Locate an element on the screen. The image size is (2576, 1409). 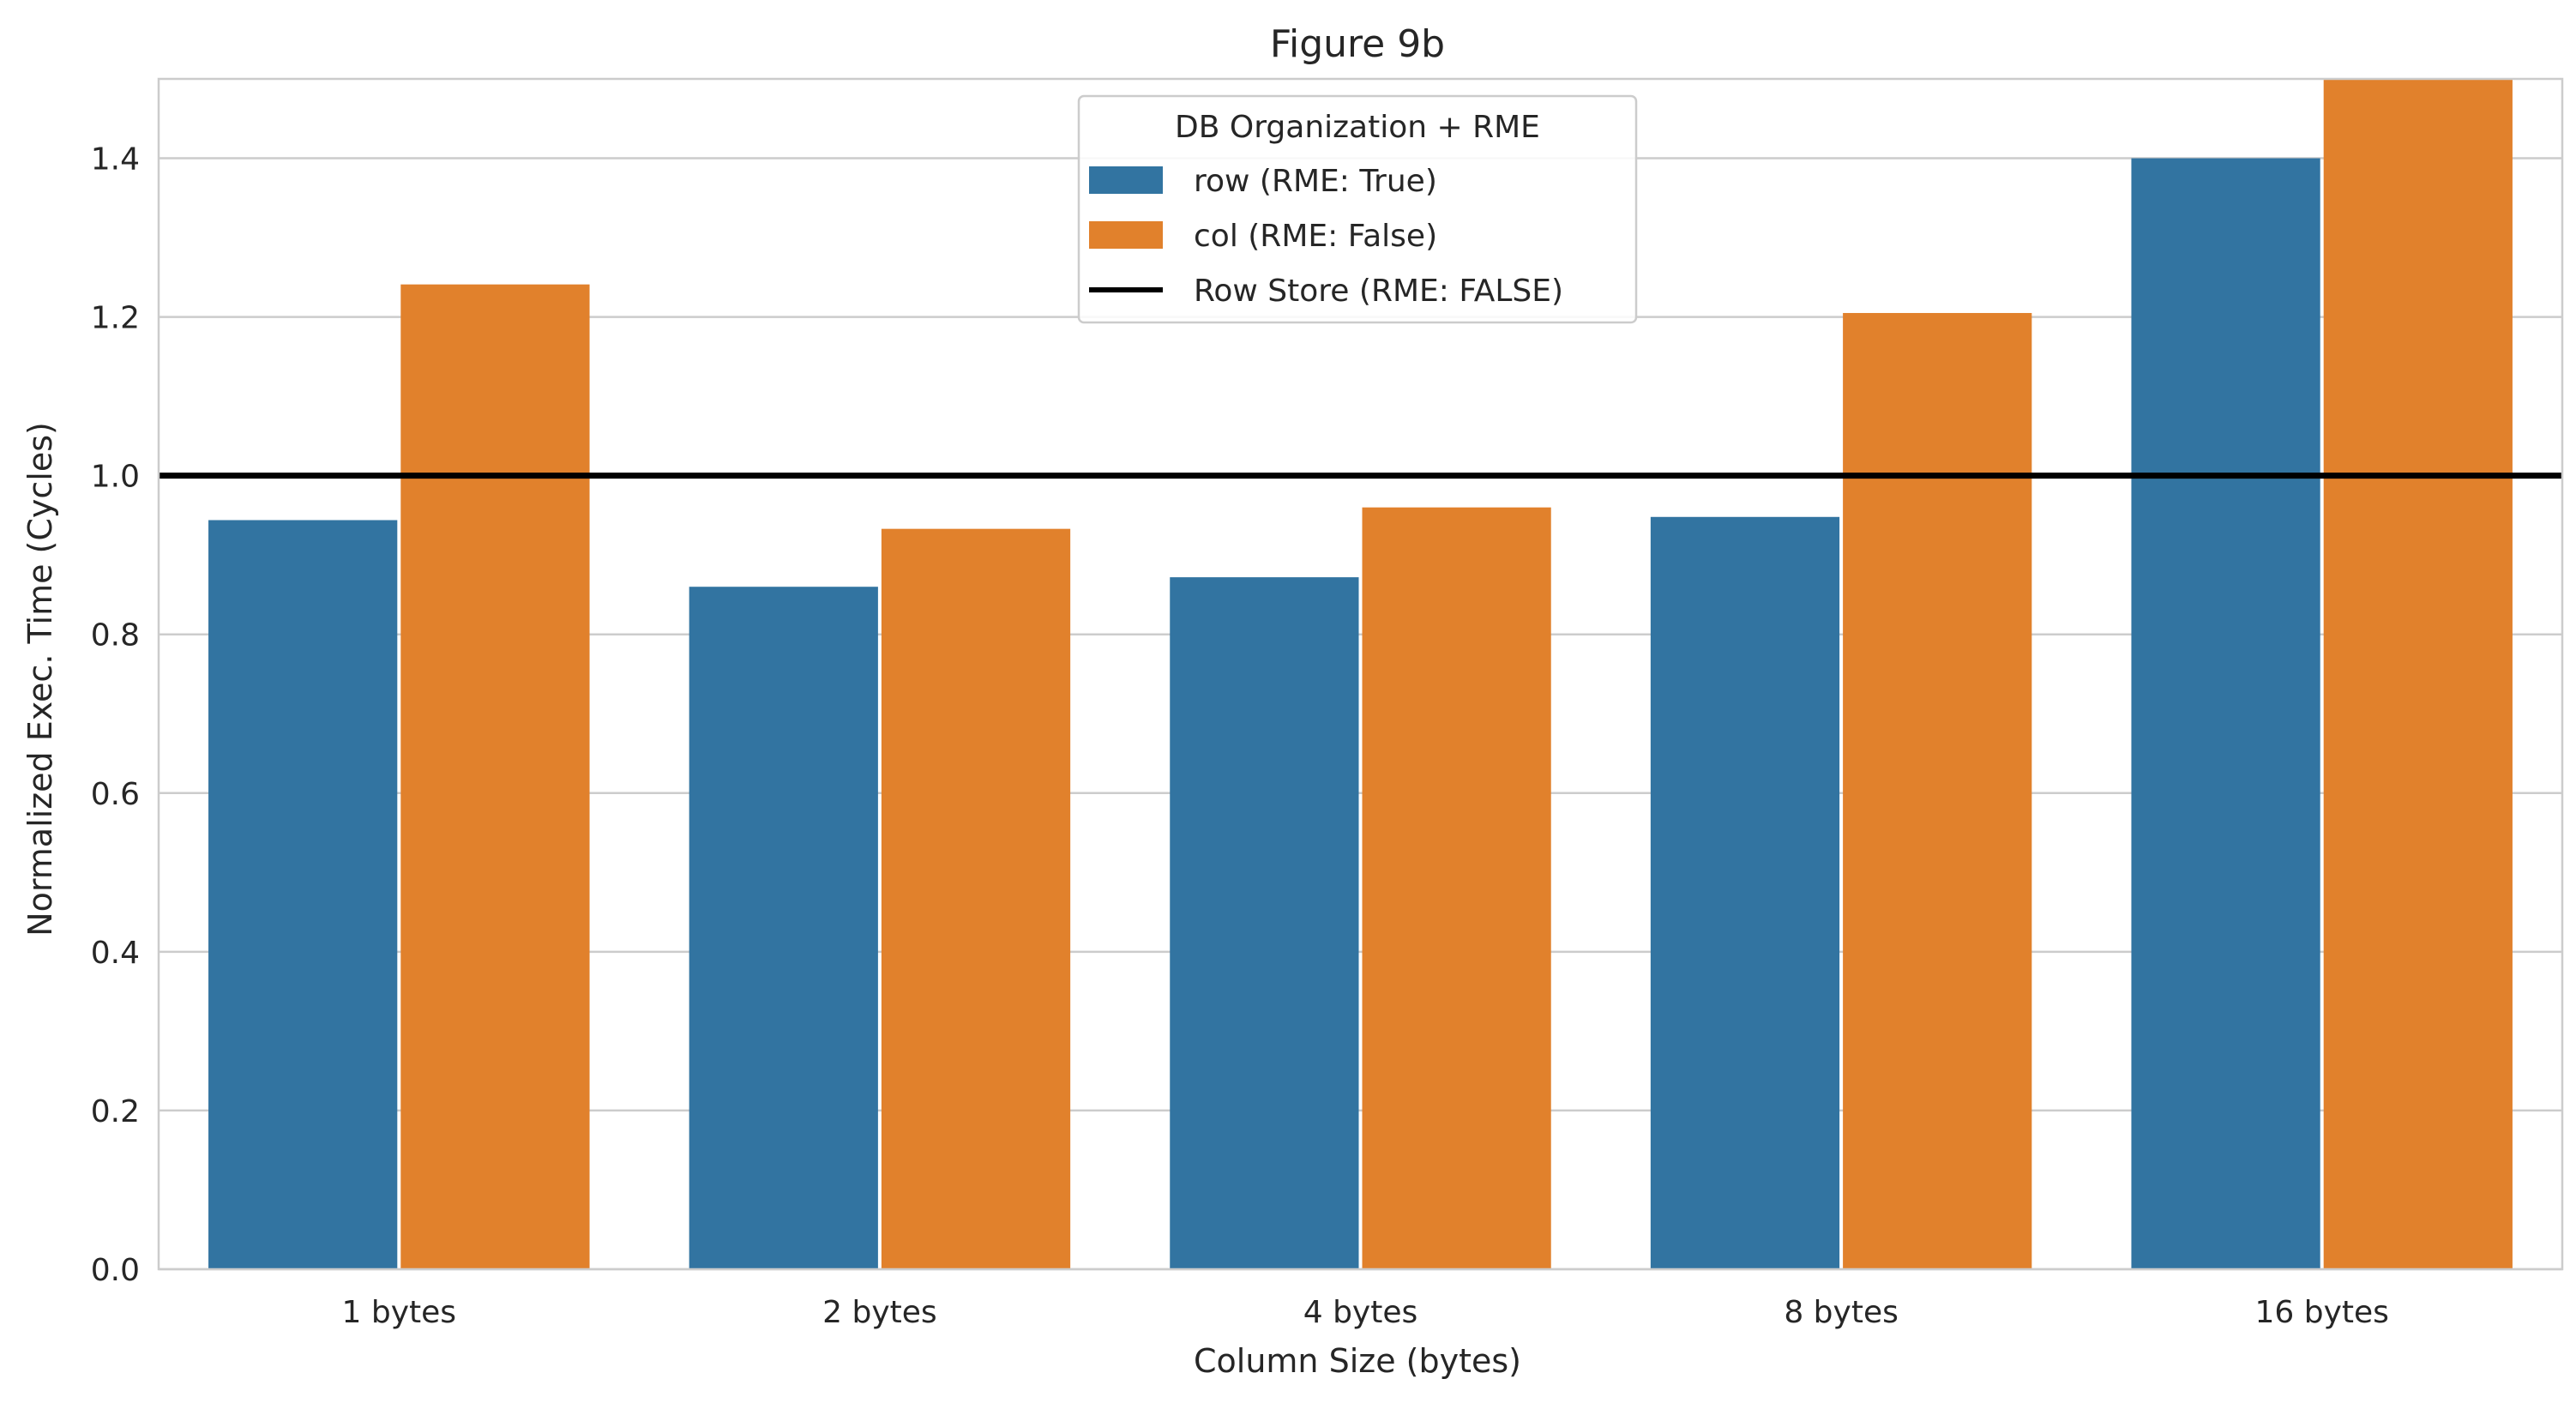
y-tick-label: 0.6 is located at coordinates (115, 795).